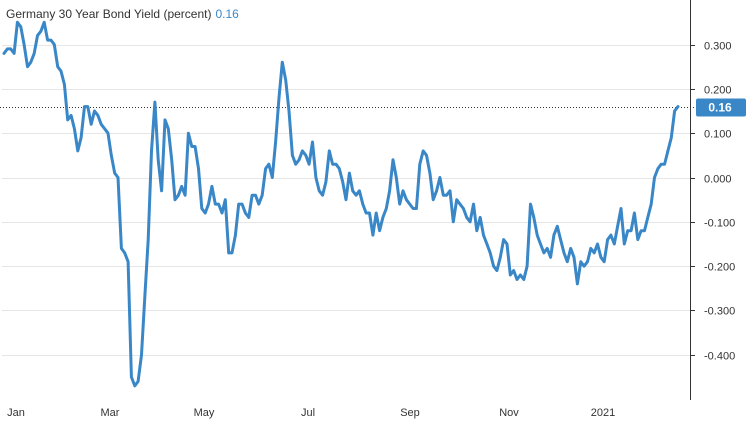 This screenshot has width=748, height=424. Describe the element at coordinates (718, 47) in the screenshot. I see `y-tick-label: 0.300` at that location.